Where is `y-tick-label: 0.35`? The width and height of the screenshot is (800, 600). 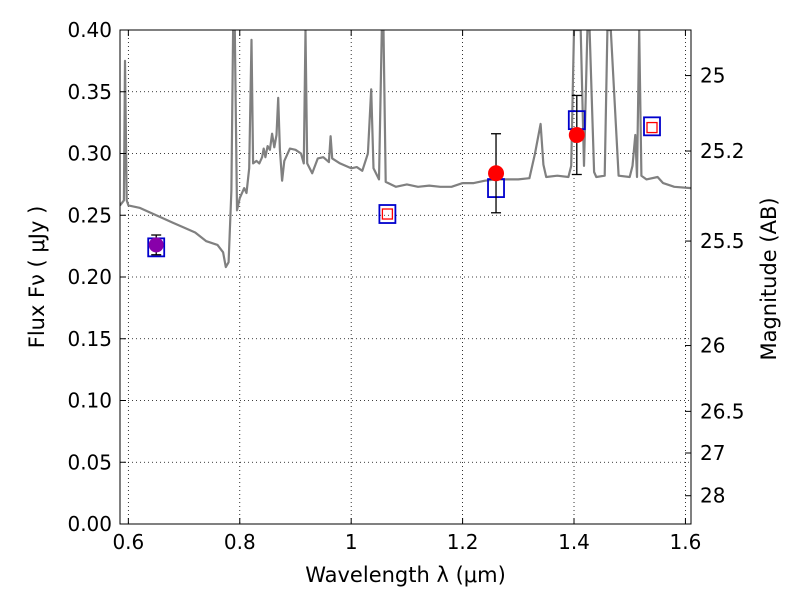
y-tick-label: 0.35 is located at coordinates (89, 92).